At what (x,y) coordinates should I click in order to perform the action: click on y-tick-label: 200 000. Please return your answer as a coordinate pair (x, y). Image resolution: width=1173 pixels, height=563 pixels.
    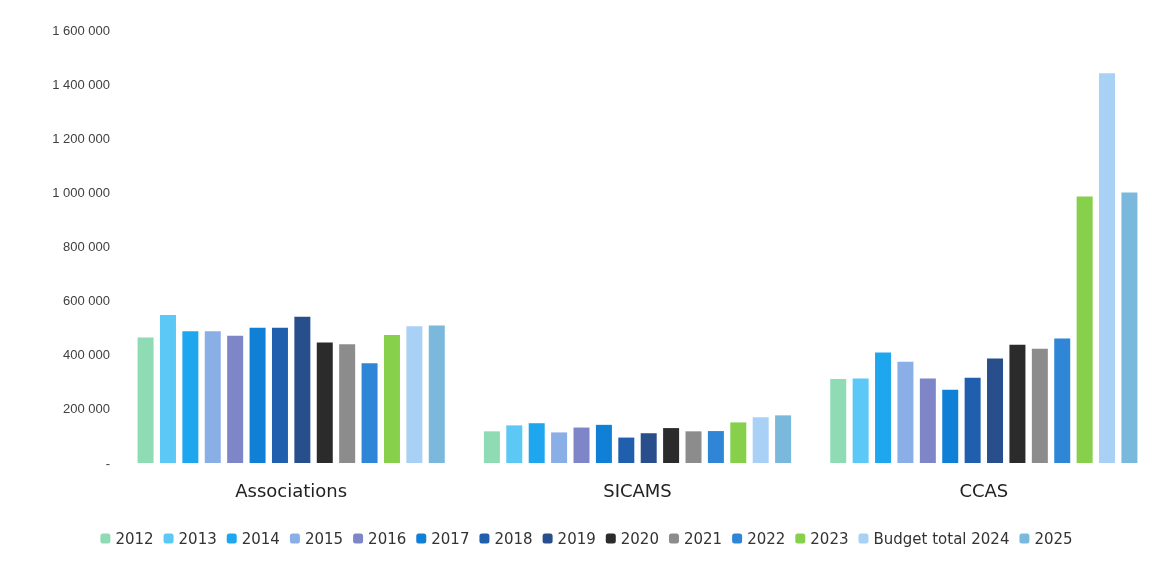
    Looking at the image, I should click on (86, 409).